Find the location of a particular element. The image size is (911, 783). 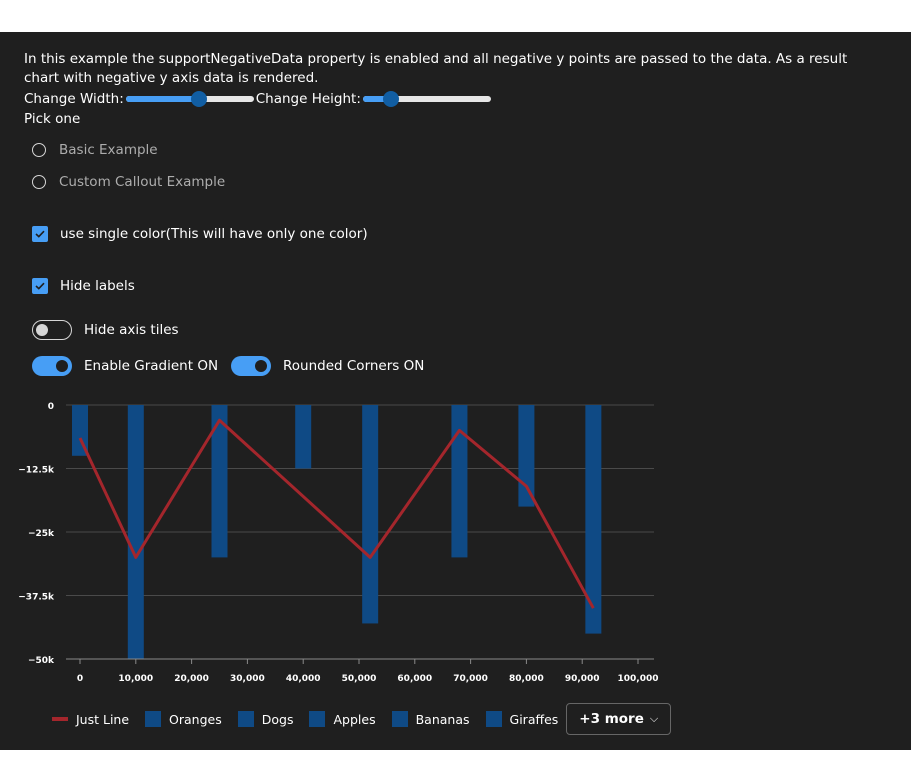

legend-item: Dogs is located at coordinates (265, 719).